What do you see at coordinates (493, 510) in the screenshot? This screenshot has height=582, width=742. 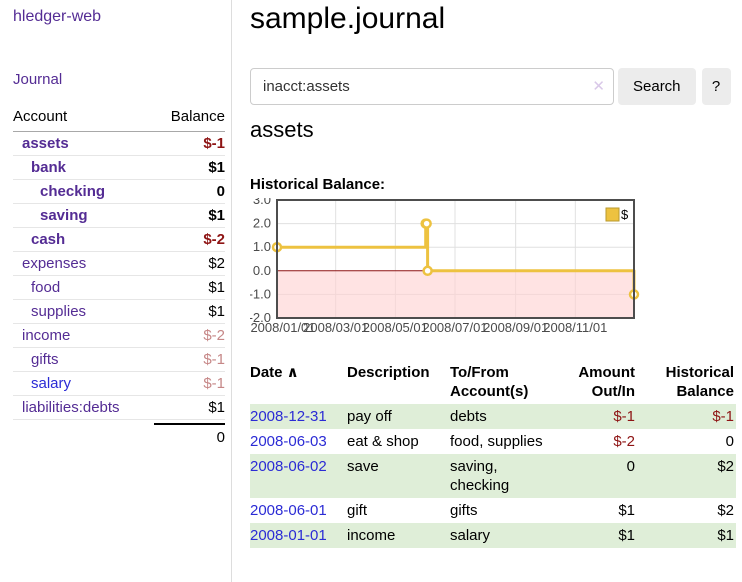 I see `register-row: 2008-06-01 gift gifts $1 $2` at bounding box center [493, 510].